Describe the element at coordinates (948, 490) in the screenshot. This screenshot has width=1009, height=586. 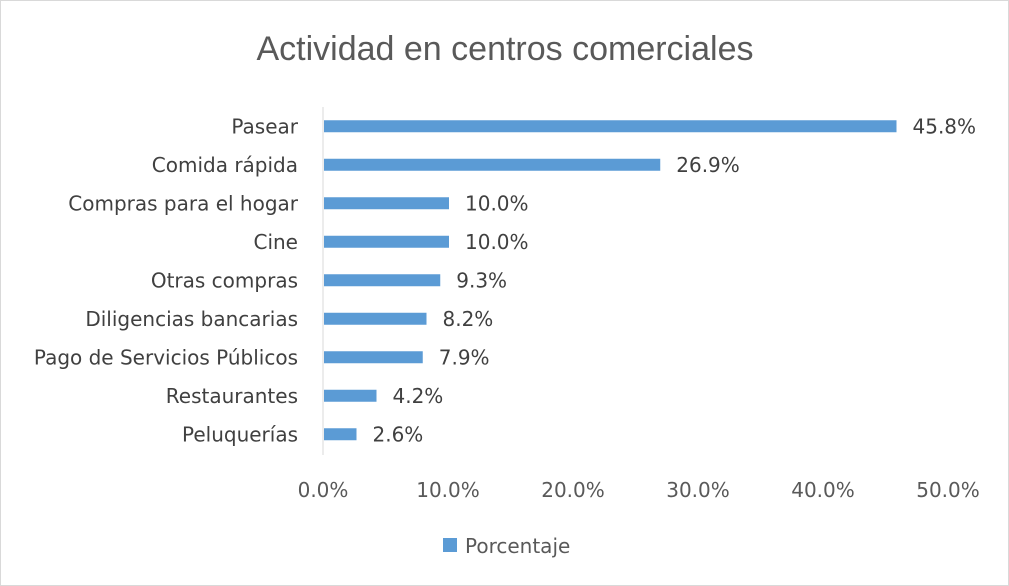
I see `x-tick-label: 50.0%` at that location.